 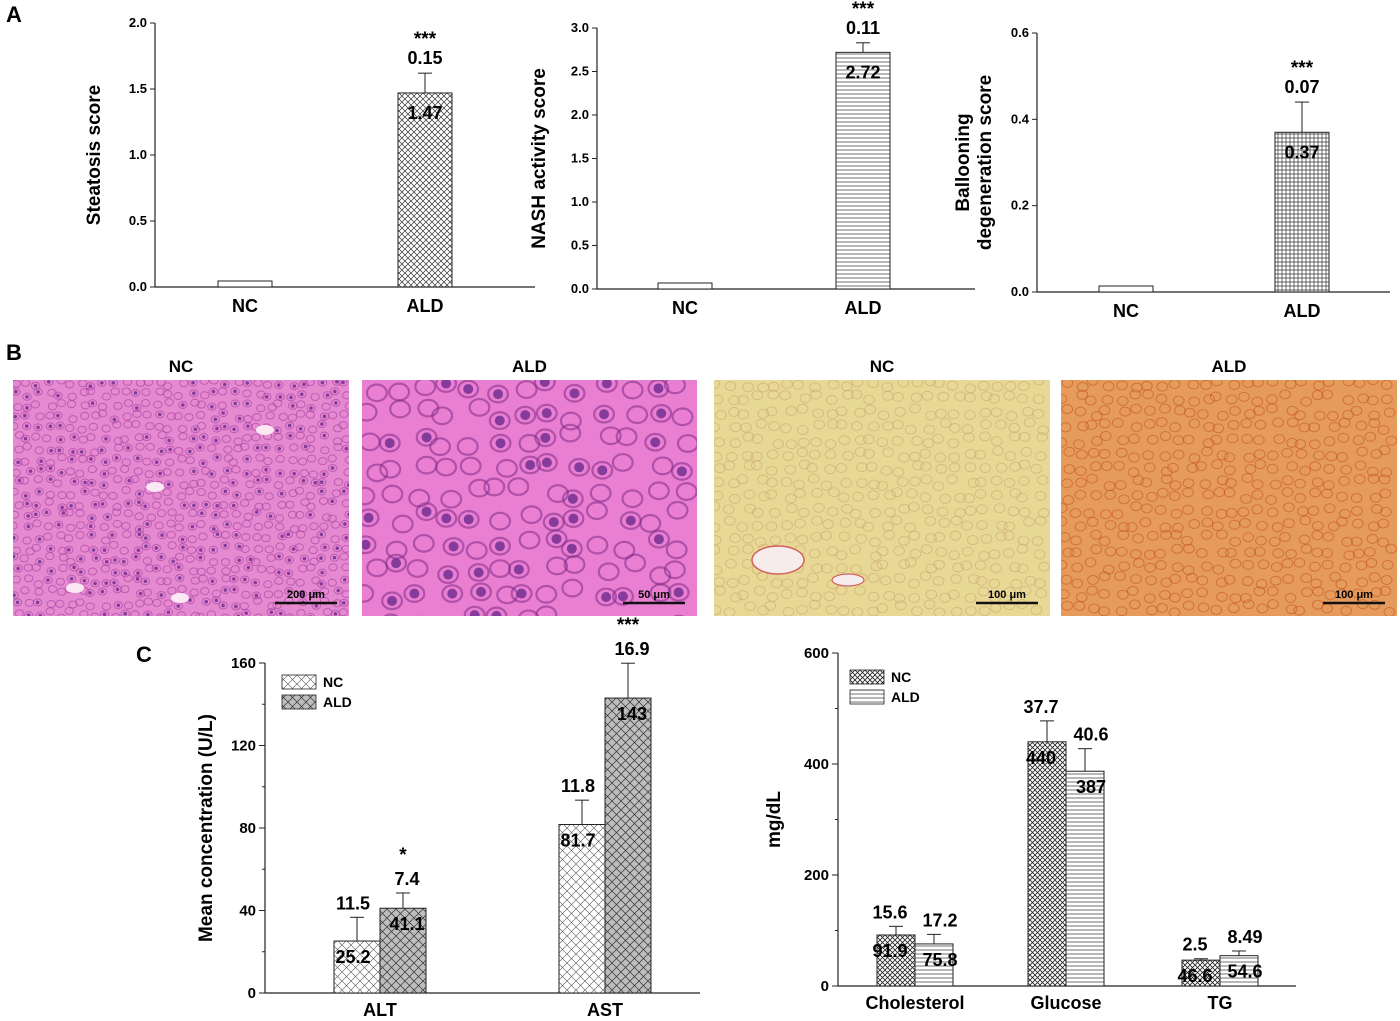 What do you see at coordinates (380, 1010) in the screenshot?
I see `category-label: ALT` at bounding box center [380, 1010].